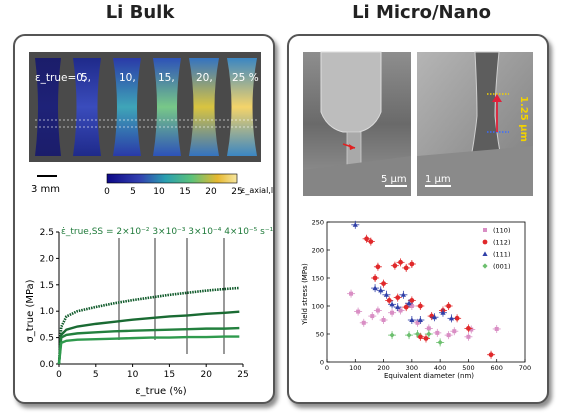 Image resolution: width=562 pixels, height=418 pixels. What do you see at coordinates (525, 368) in the screenshot?
I see `yield-x-tick-label: 700` at bounding box center [525, 368].